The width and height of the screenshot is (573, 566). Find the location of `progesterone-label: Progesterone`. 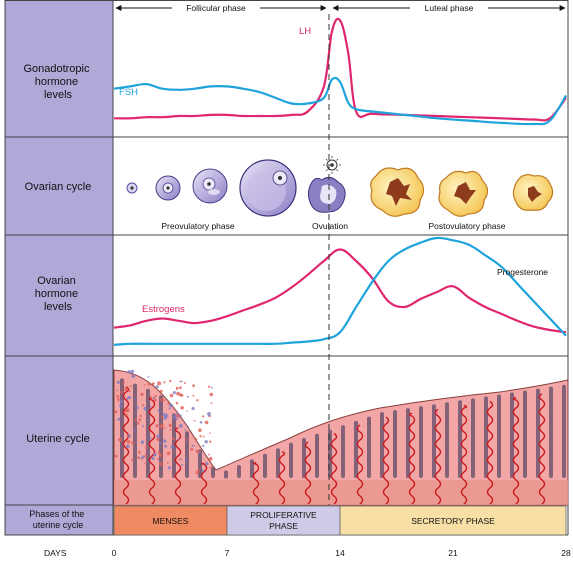

progesterone-label: Progesterone is located at coordinates (522, 272).